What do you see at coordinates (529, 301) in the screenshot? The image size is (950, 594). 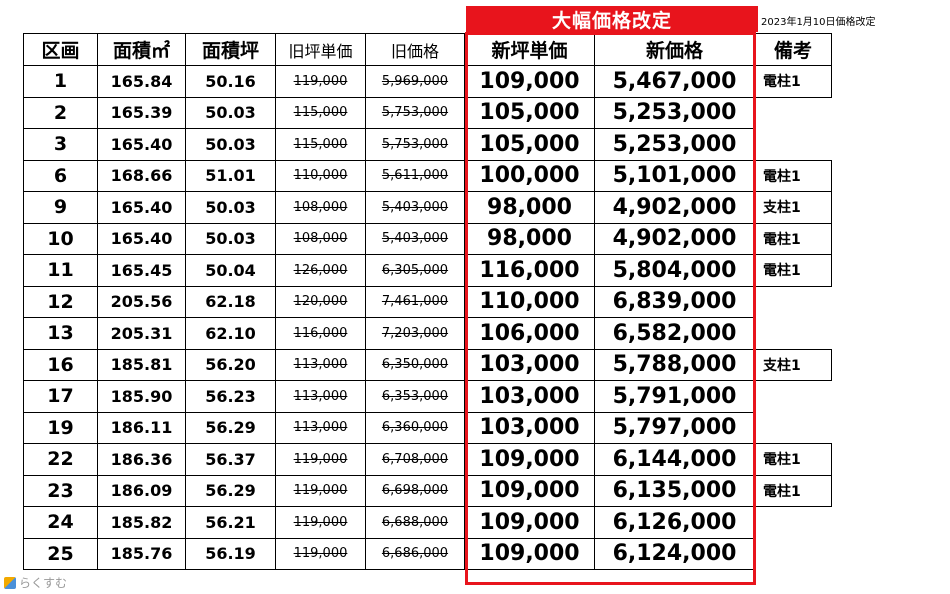 I see `cell-new-unit-price: 110,000` at bounding box center [529, 301].